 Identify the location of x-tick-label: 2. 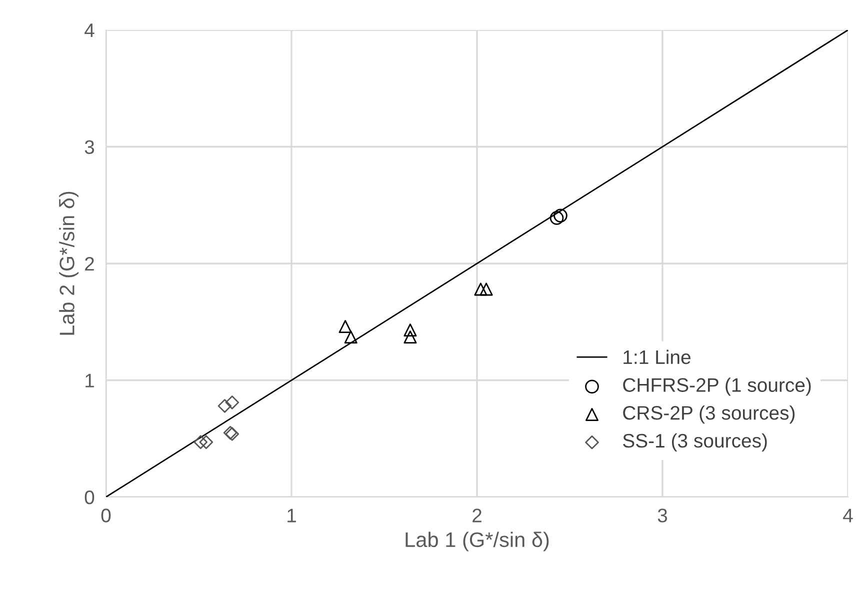
(477, 515).